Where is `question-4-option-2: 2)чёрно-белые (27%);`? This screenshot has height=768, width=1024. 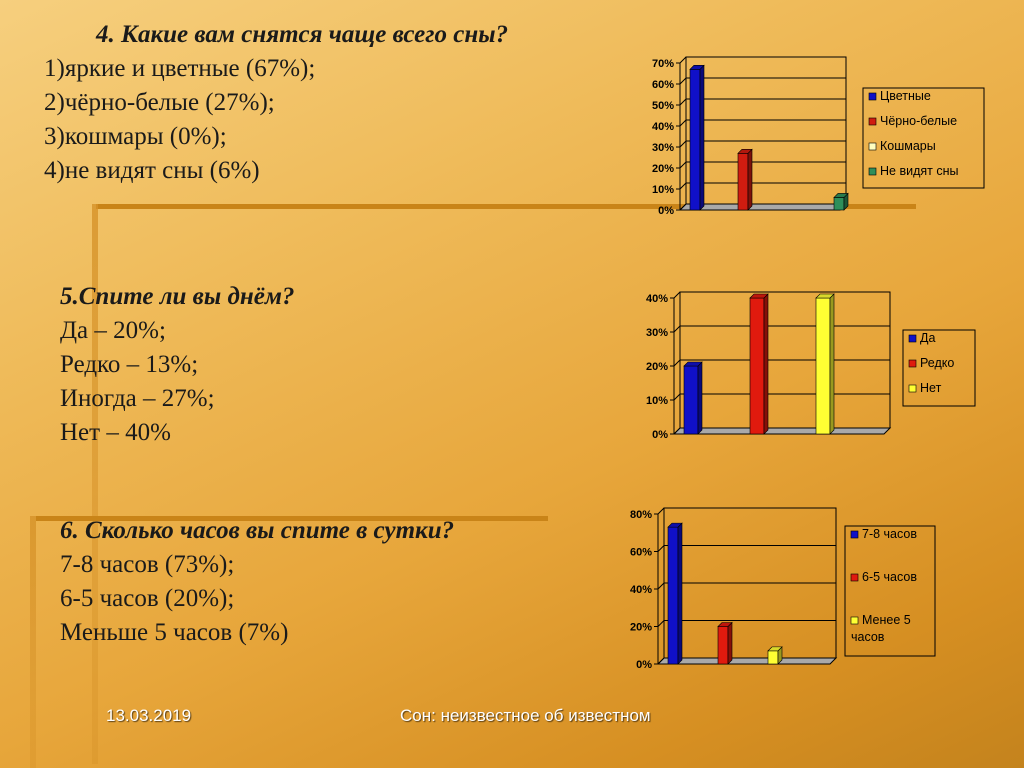
question-4-option-2: 2)чёрно-белые (27%); is located at coordinates (159, 102).